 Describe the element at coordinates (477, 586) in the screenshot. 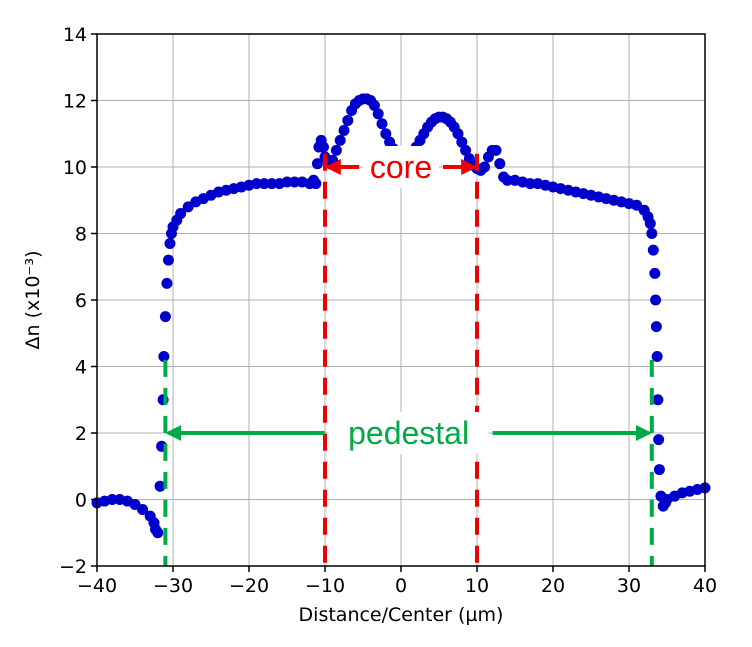

I see `x-tick-label: 10` at that location.